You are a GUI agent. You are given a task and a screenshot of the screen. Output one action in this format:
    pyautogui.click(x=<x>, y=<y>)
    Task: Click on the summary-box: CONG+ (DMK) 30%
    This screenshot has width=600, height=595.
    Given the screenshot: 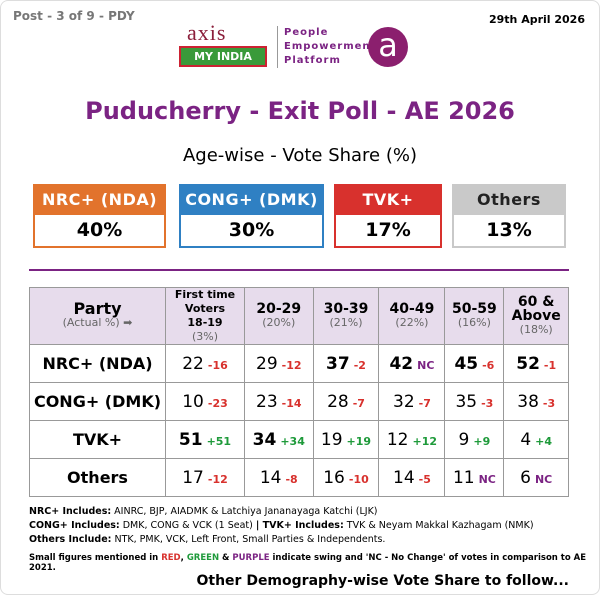 What is the action you would take?
    pyautogui.click(x=251, y=217)
    